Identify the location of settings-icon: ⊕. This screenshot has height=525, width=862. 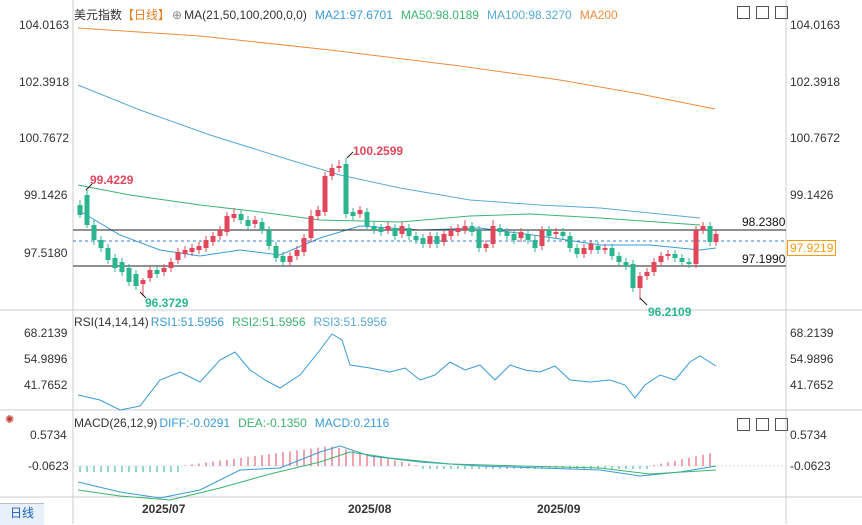
(177, 15).